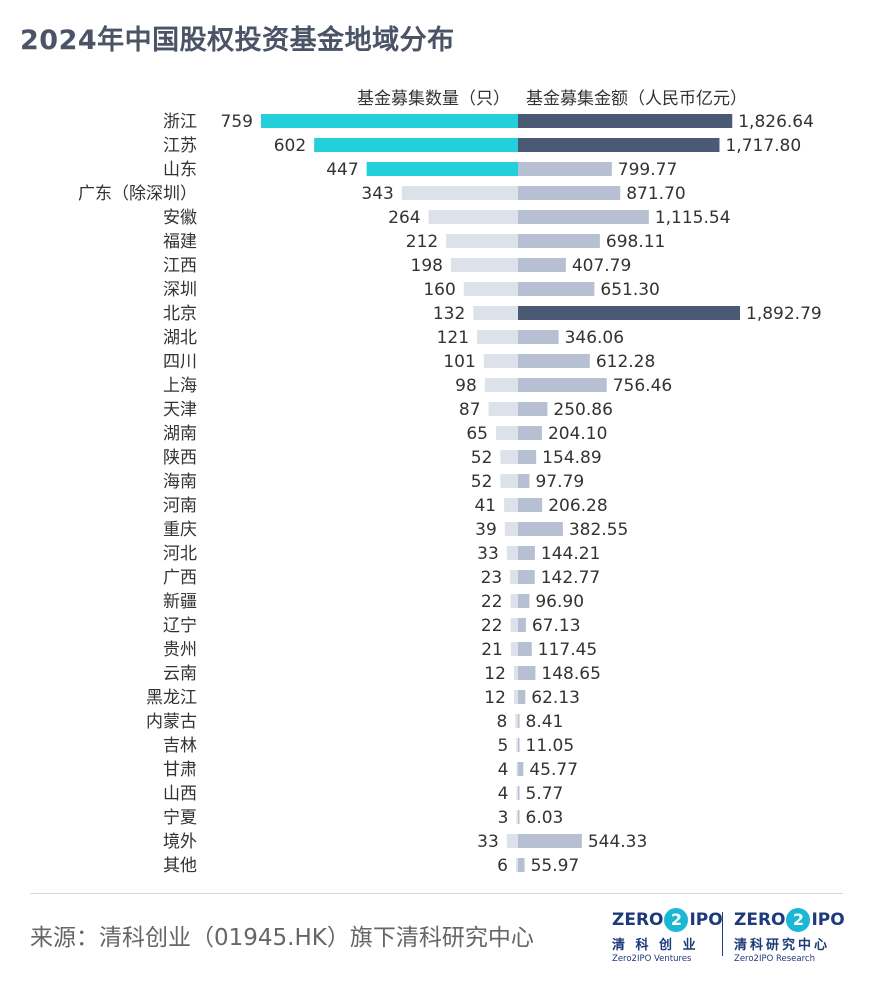 This screenshot has width=873, height=994. What do you see at coordinates (763, 146) in the screenshot?
I see `data-label-amount: 1,717.80` at bounding box center [763, 146].